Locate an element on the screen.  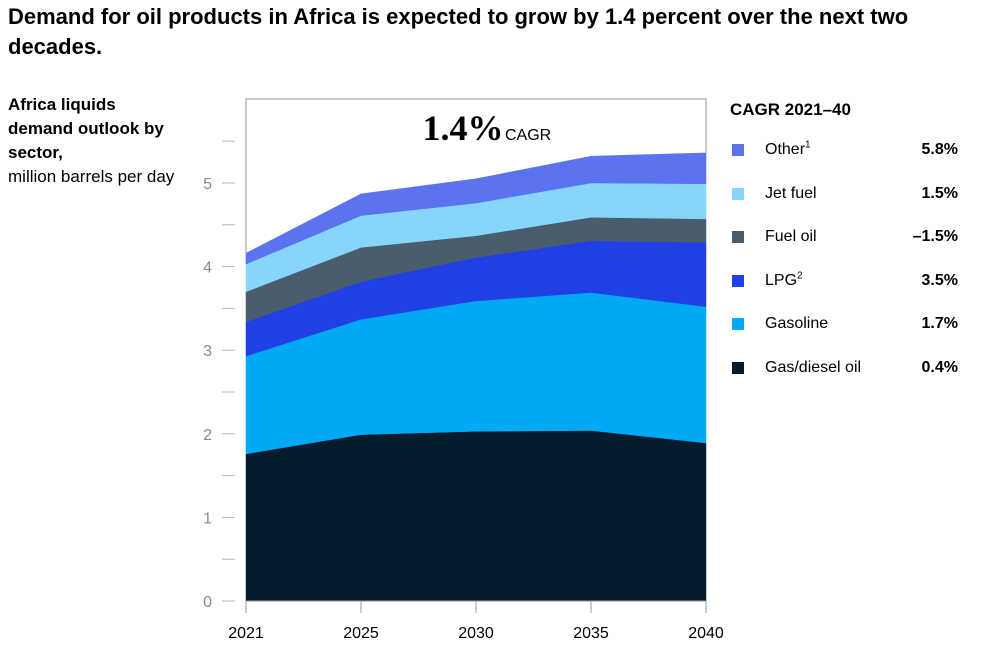
legend-value: 1.7% is located at coordinates (939, 323).